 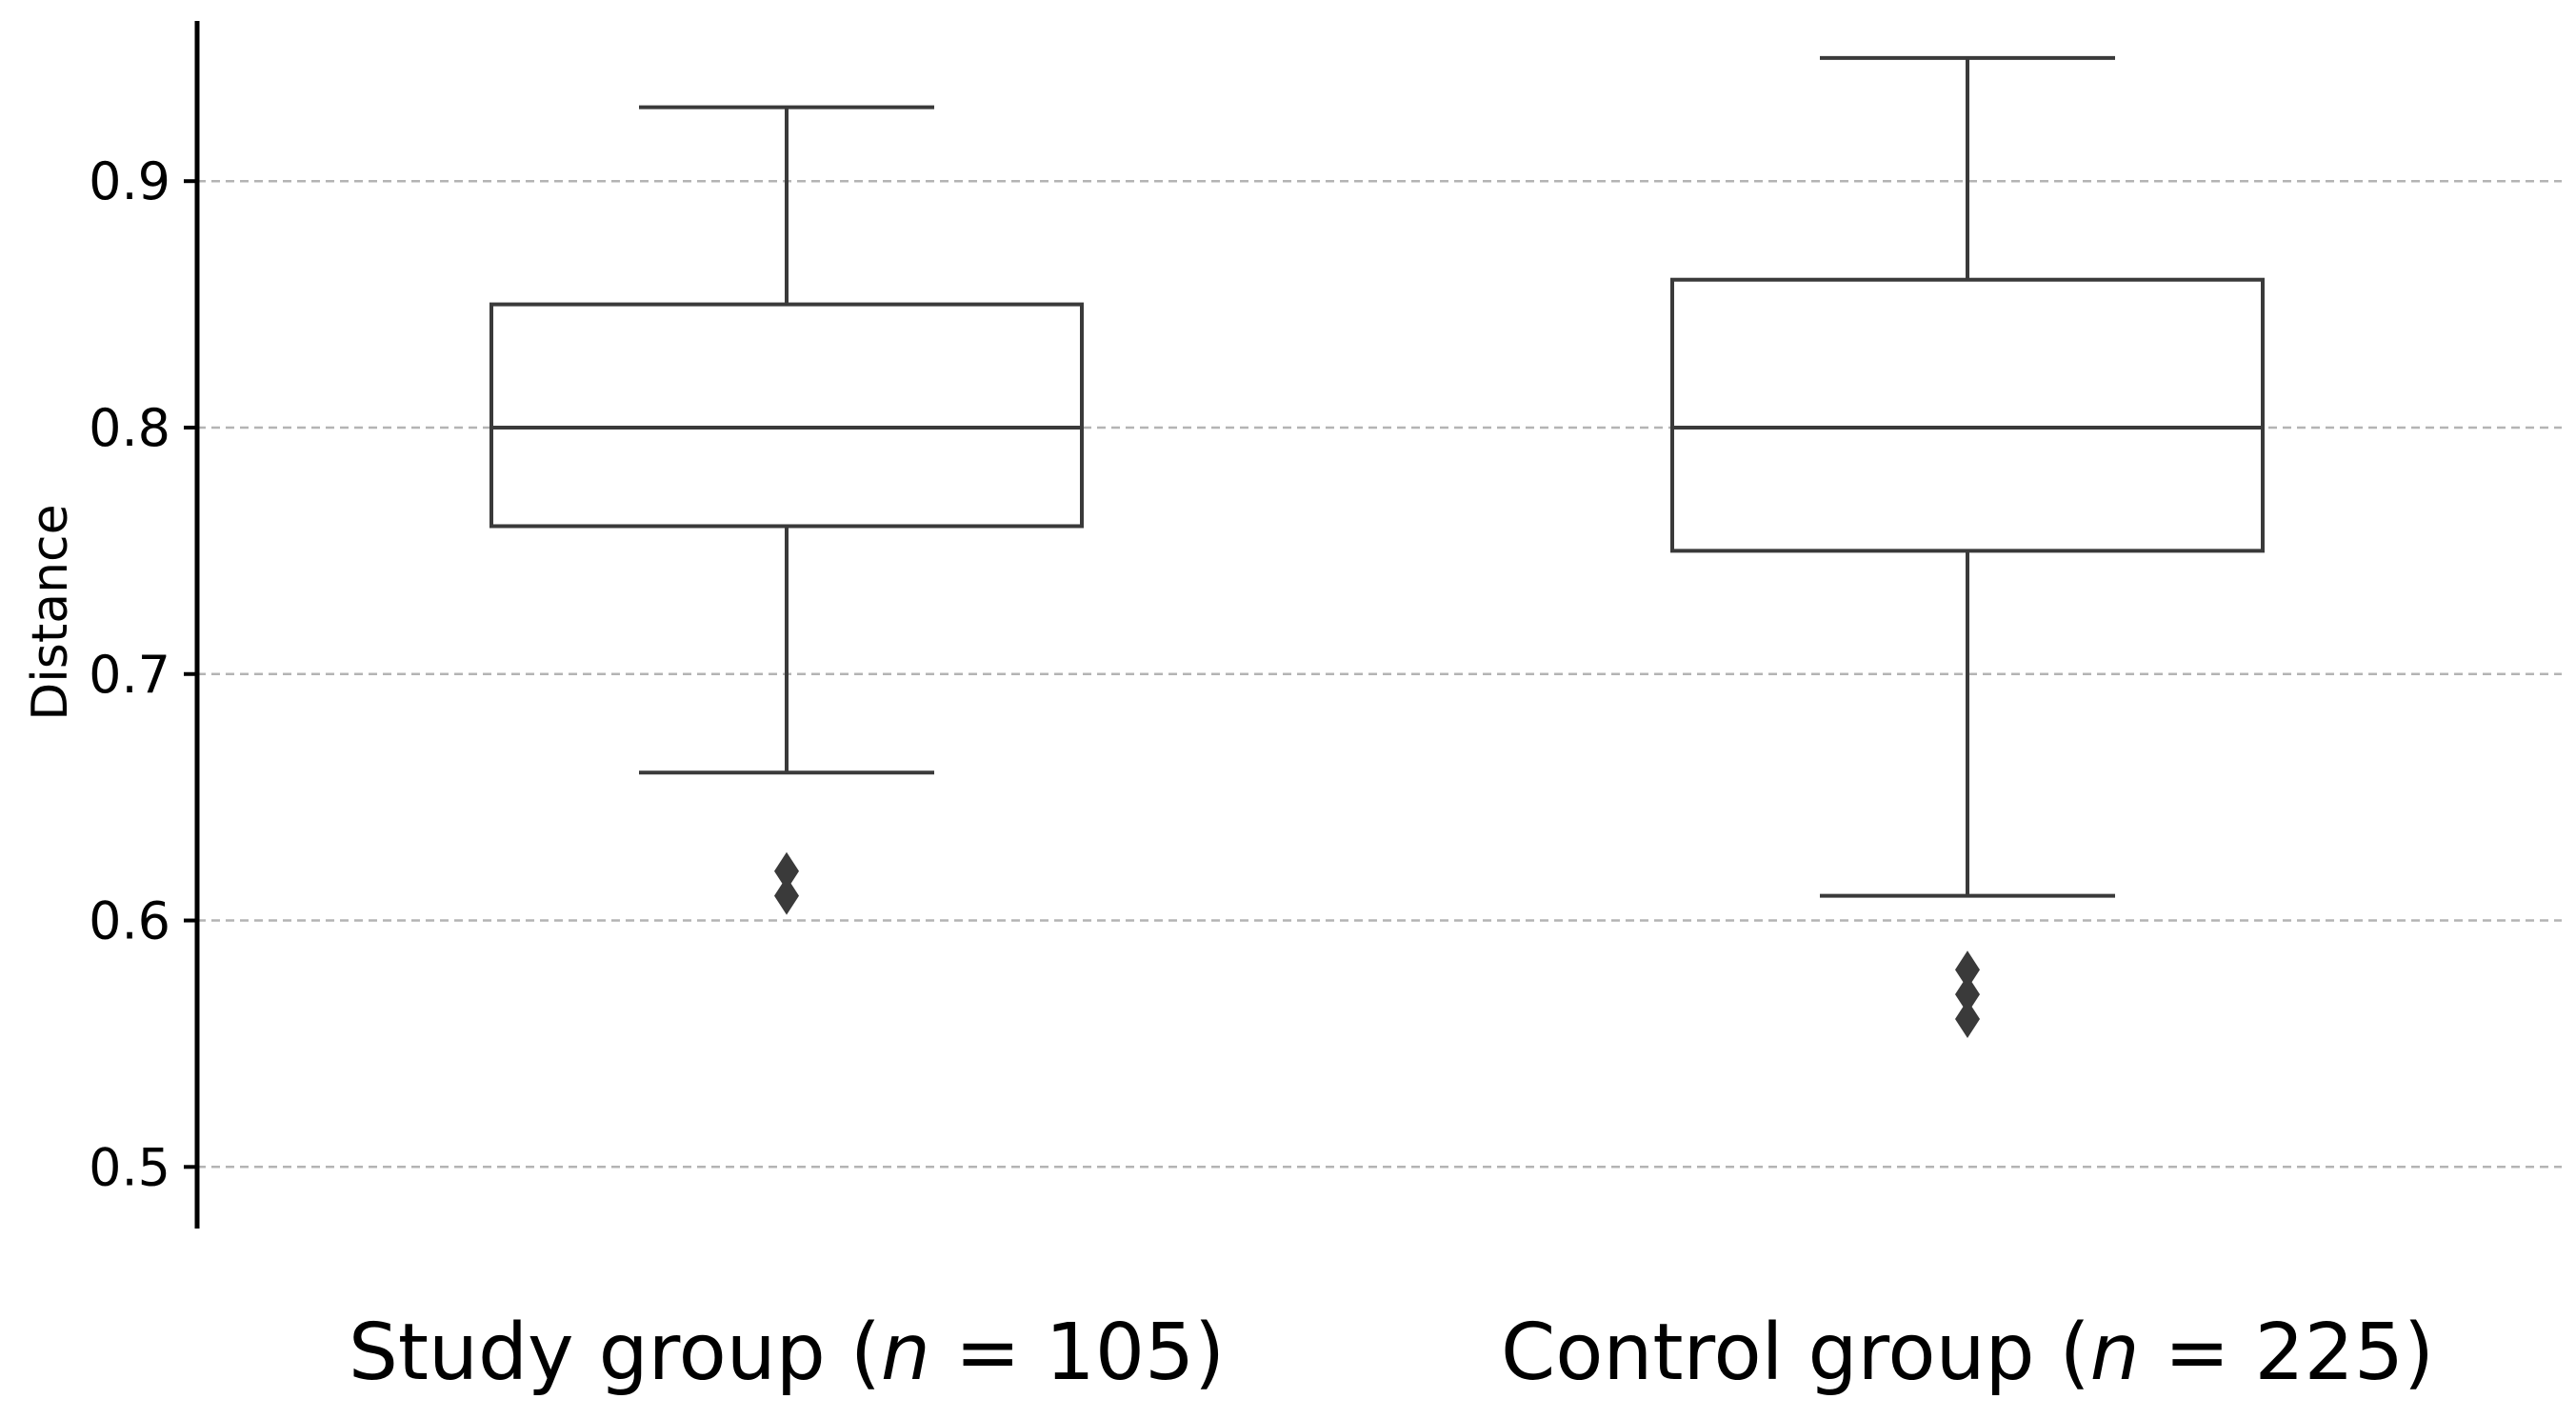 What do you see at coordinates (129, 181) in the screenshot?
I see `y-tick-label: 0.9` at bounding box center [129, 181].